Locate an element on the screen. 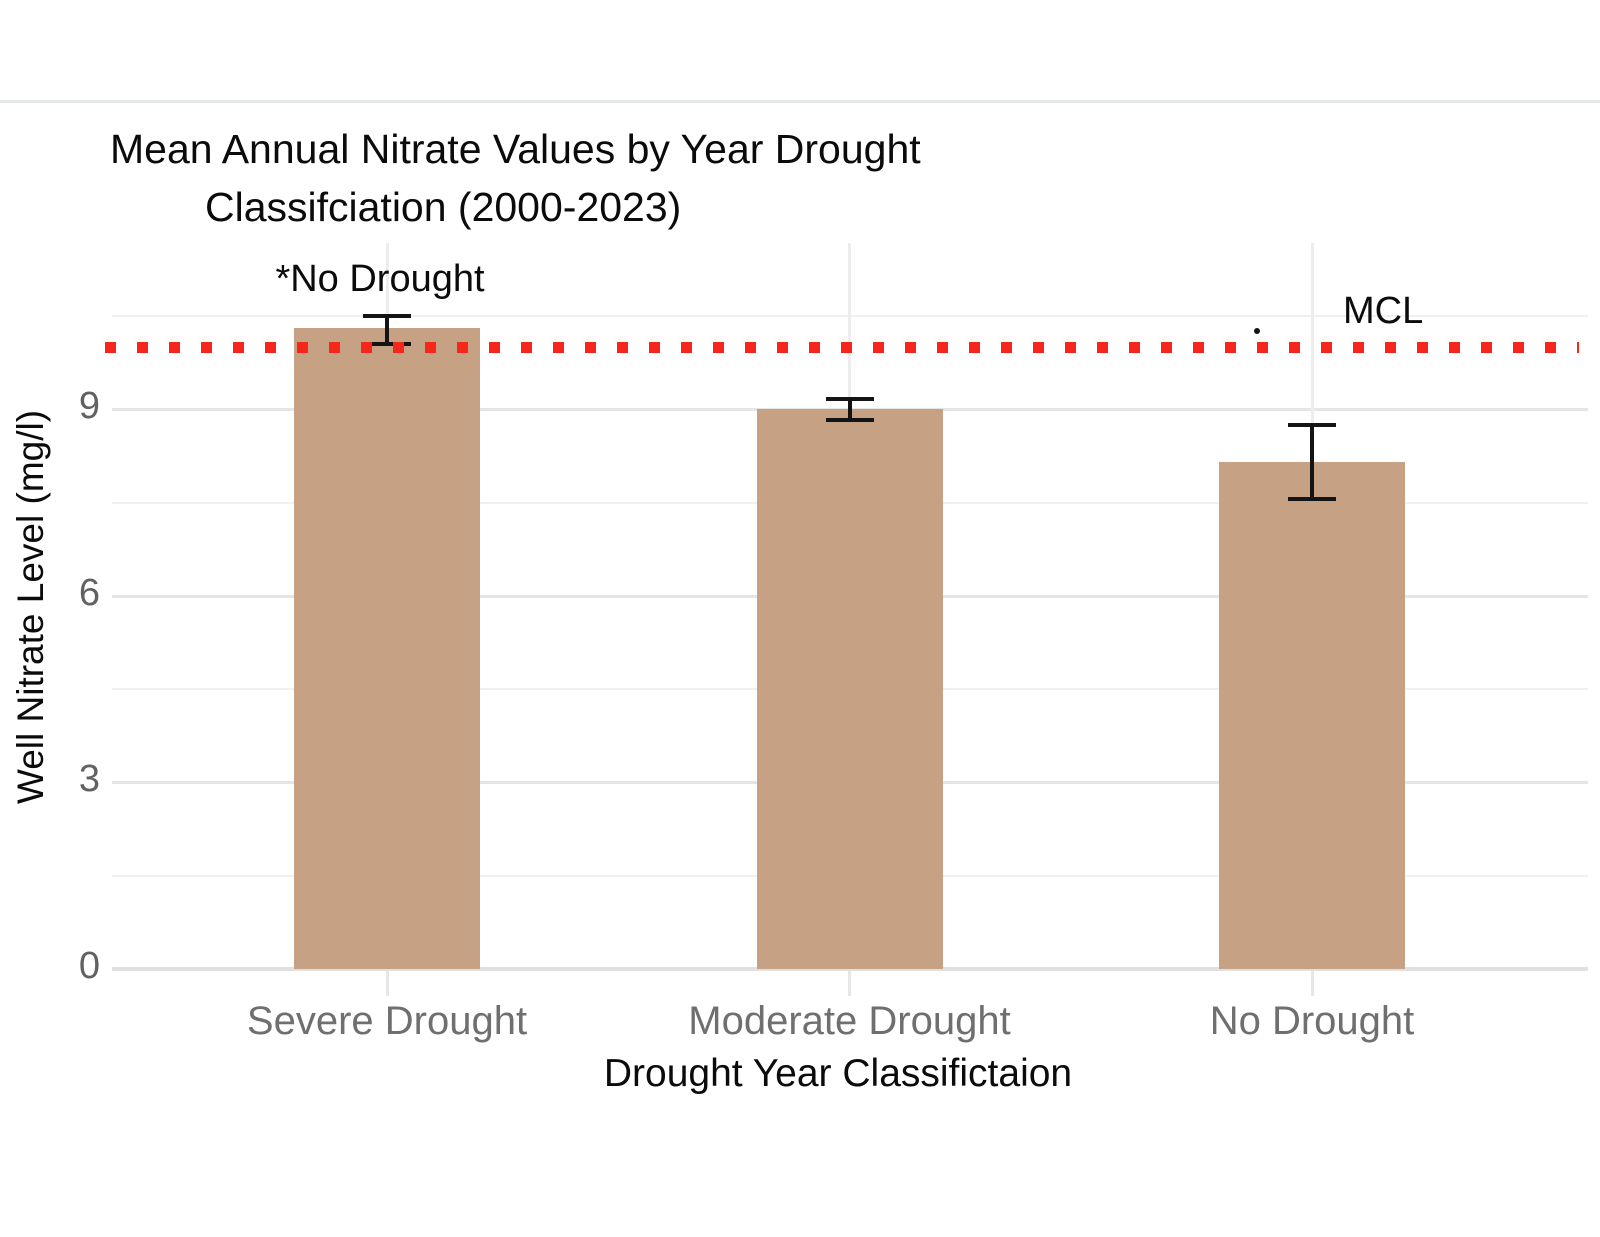 This screenshot has width=1600, height=1237. y-tick-label: 6 is located at coordinates (89, 592).